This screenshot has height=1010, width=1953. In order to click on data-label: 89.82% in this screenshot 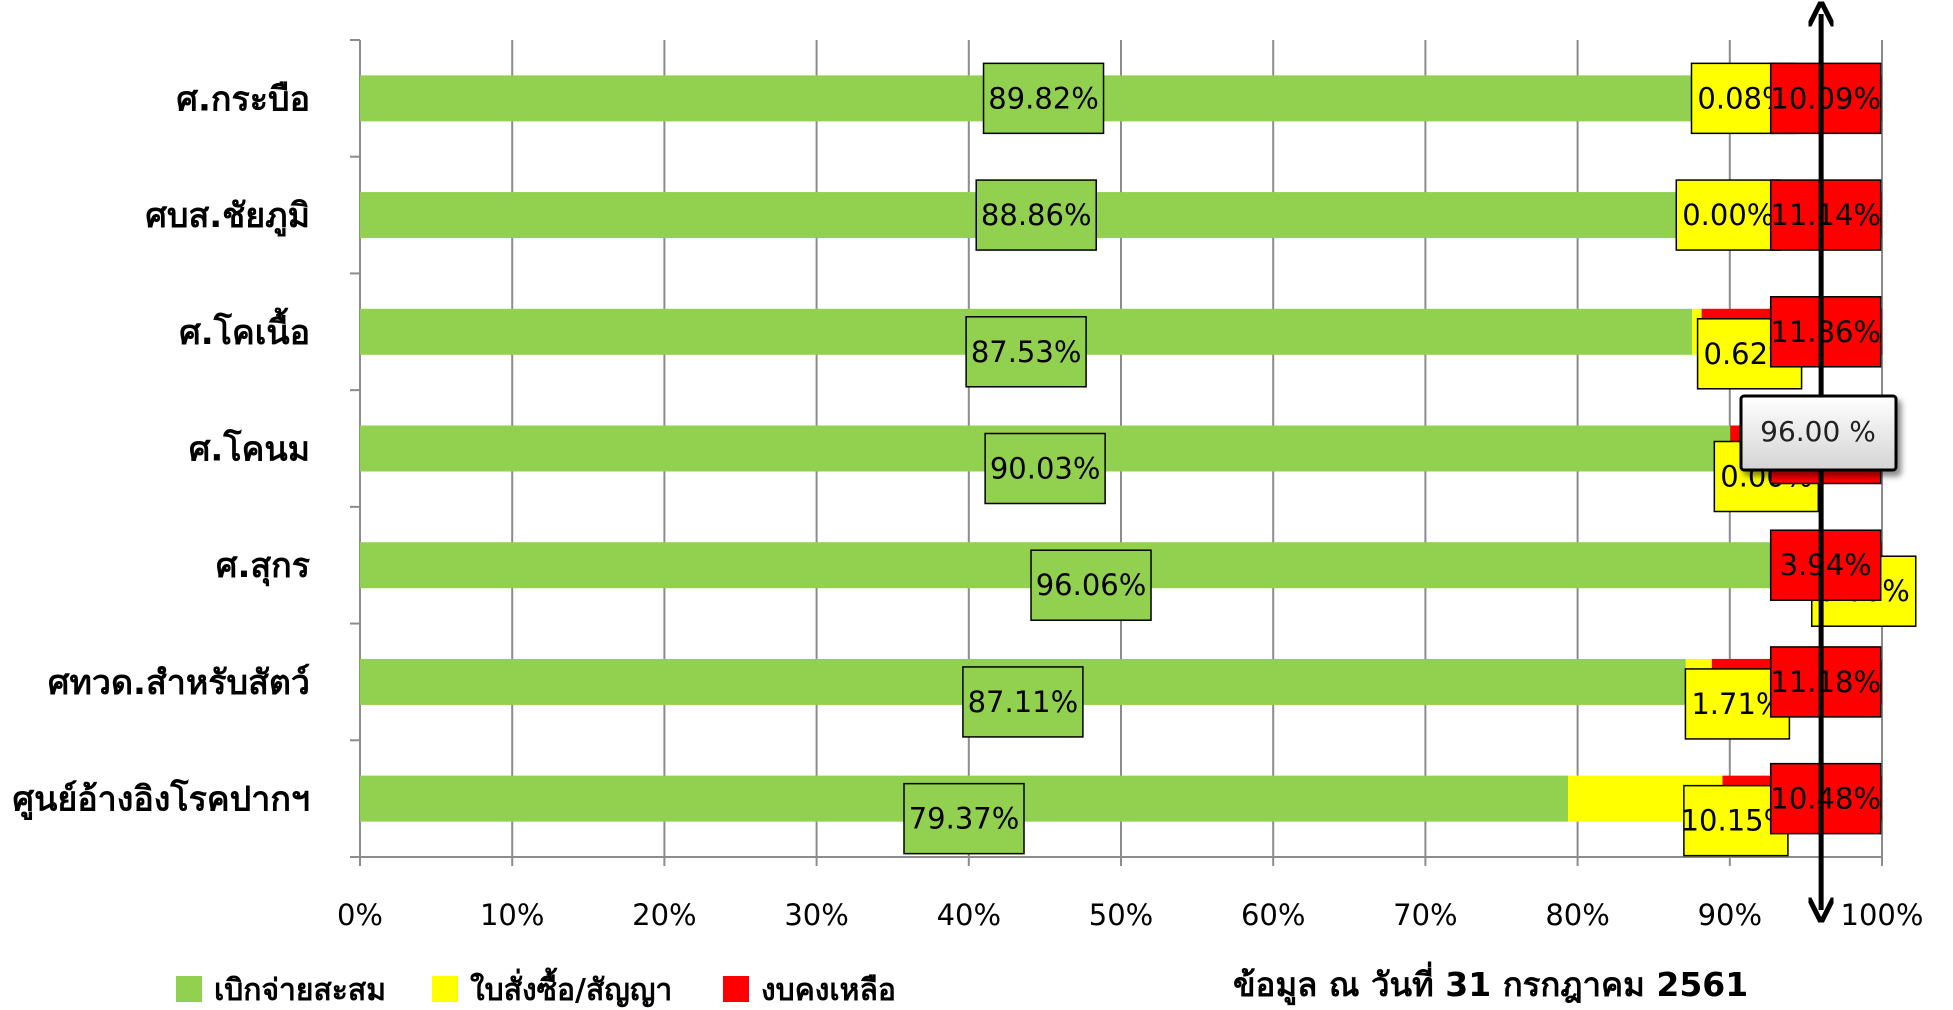, I will do `click(1043, 98)`.